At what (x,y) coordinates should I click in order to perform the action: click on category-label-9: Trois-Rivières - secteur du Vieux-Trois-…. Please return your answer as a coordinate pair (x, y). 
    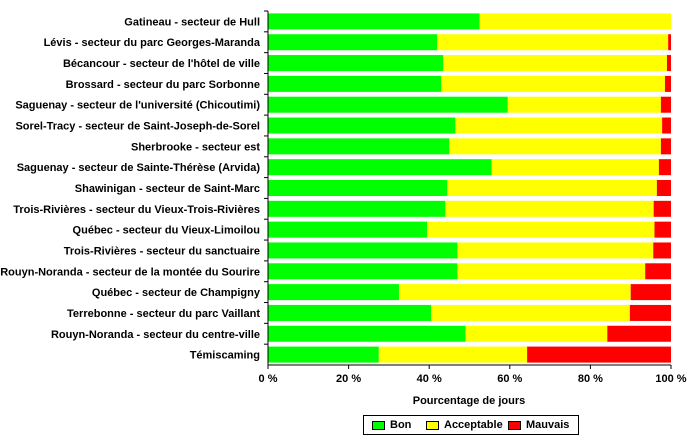
    Looking at the image, I should click on (136, 210).